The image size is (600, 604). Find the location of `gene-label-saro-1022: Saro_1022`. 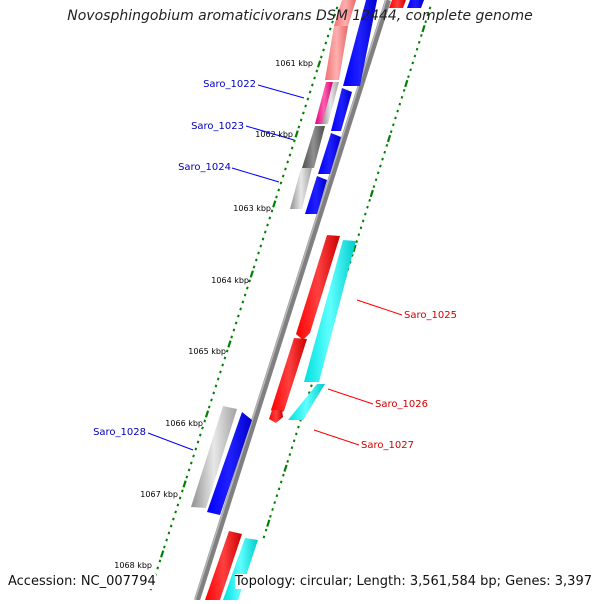

gene-label-saro-1022: Saro_1022 is located at coordinates (229, 84).